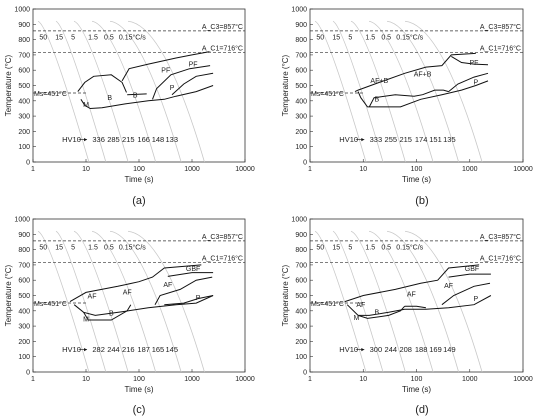  Describe the element at coordinates (449, 349) in the screenshot. I see `hardness-value: 149` at that location.